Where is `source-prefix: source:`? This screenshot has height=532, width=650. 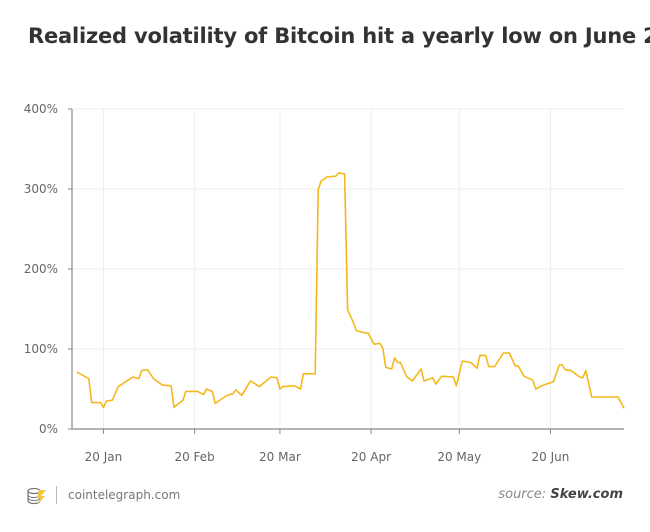
source-prefix: source: is located at coordinates (522, 494).